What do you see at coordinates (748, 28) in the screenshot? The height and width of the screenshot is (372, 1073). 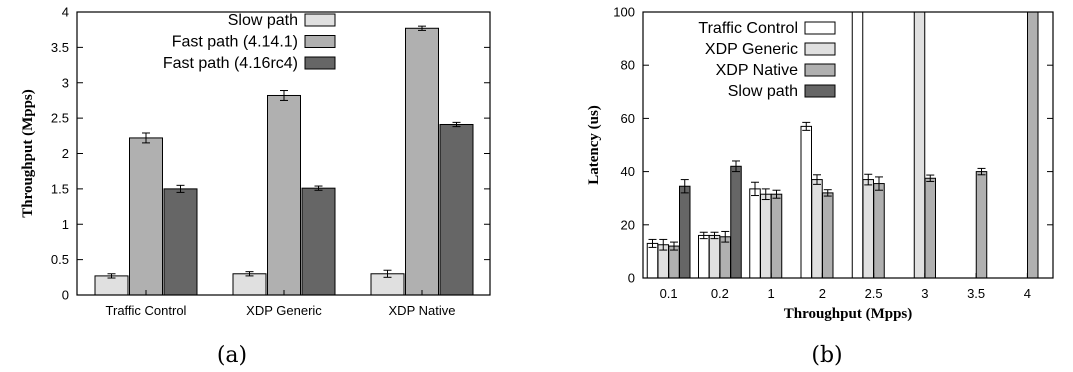 I see `legend-label: Traffic Control` at bounding box center [748, 28].